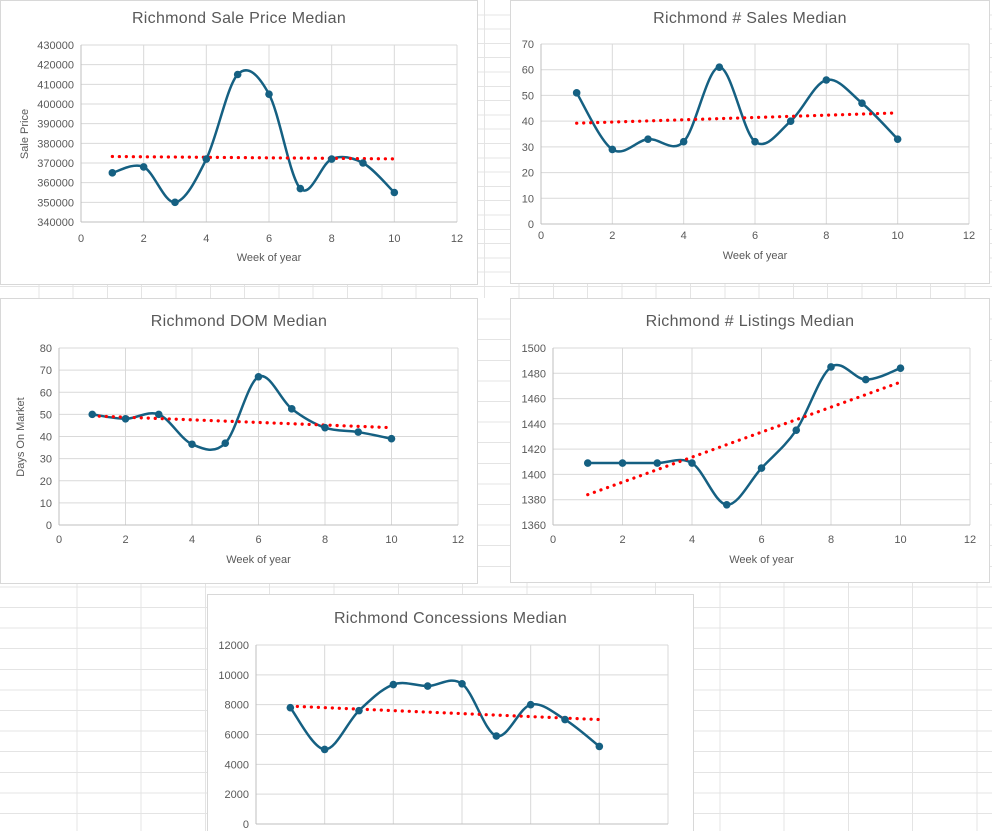 The height and width of the screenshot is (831, 992). What do you see at coordinates (534, 475) in the screenshot?
I see `svg-text: 1400` at bounding box center [534, 475].